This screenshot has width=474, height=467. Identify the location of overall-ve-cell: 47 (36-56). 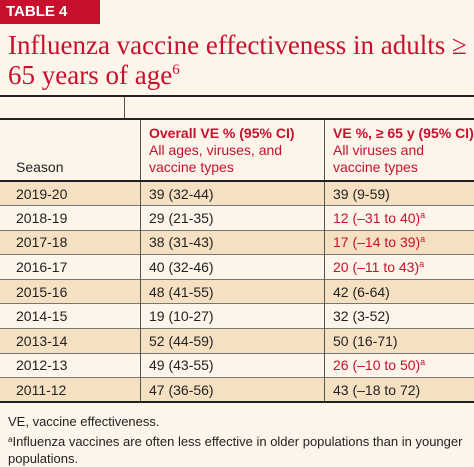
(232, 390).